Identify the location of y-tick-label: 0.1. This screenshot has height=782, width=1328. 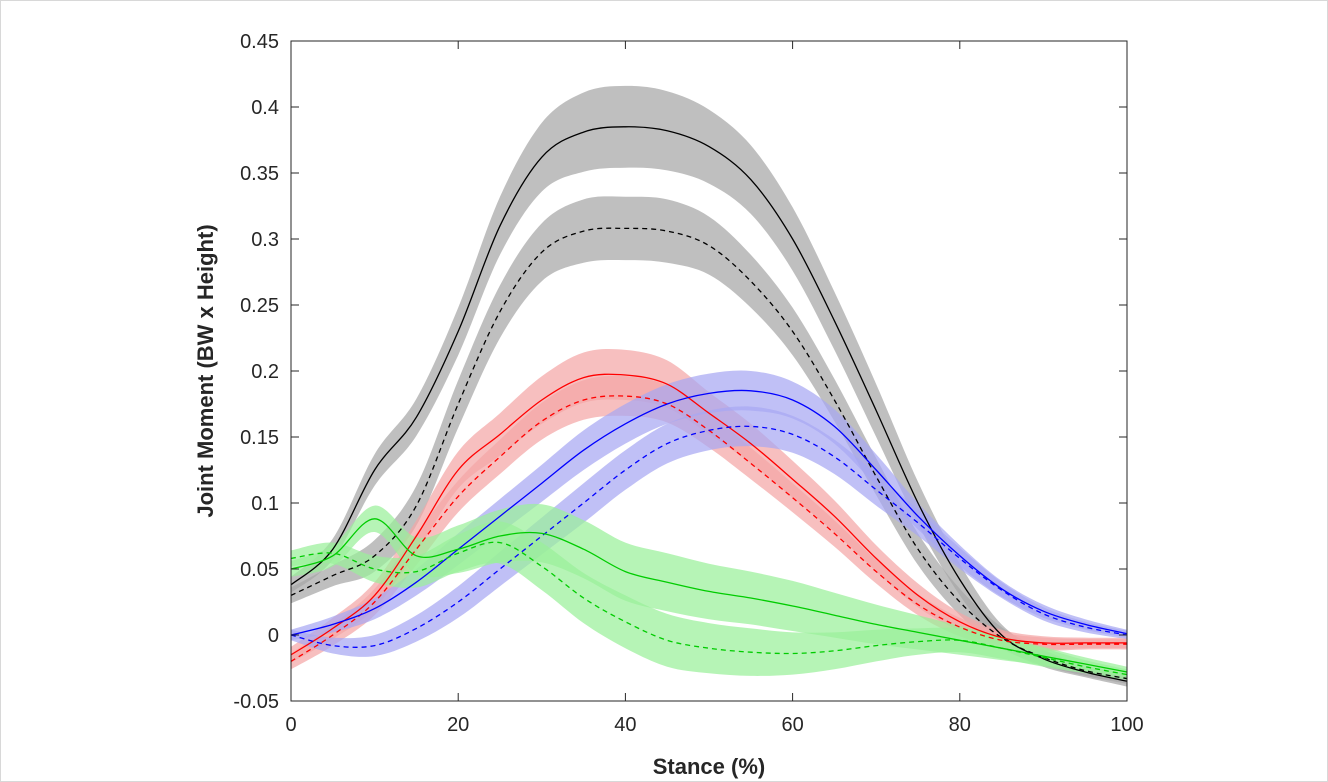
(265, 504).